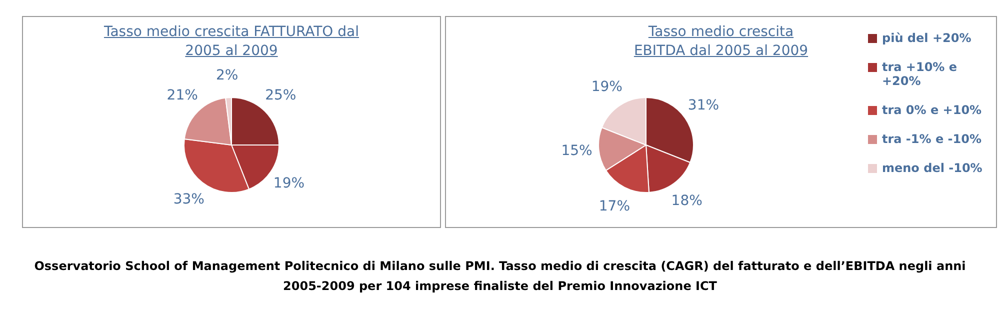 Image resolution: width=1000 pixels, height=331 pixels. What do you see at coordinates (686, 200) in the screenshot?
I see `data-label: 18%` at bounding box center [686, 200].